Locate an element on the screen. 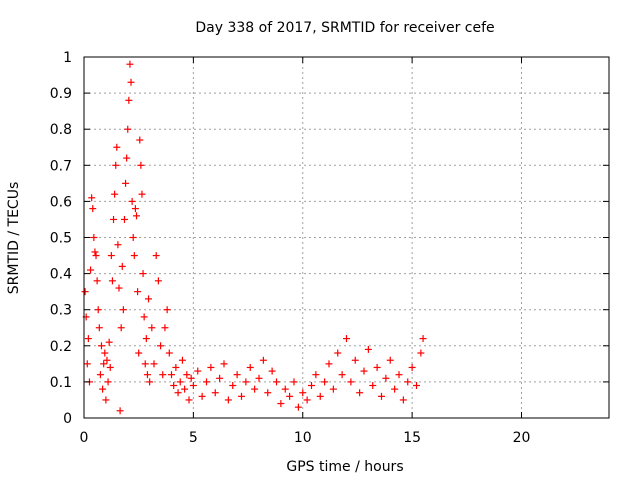 The width and height of the screenshot is (640, 480). y-tick-label: 0 is located at coordinates (67, 419).